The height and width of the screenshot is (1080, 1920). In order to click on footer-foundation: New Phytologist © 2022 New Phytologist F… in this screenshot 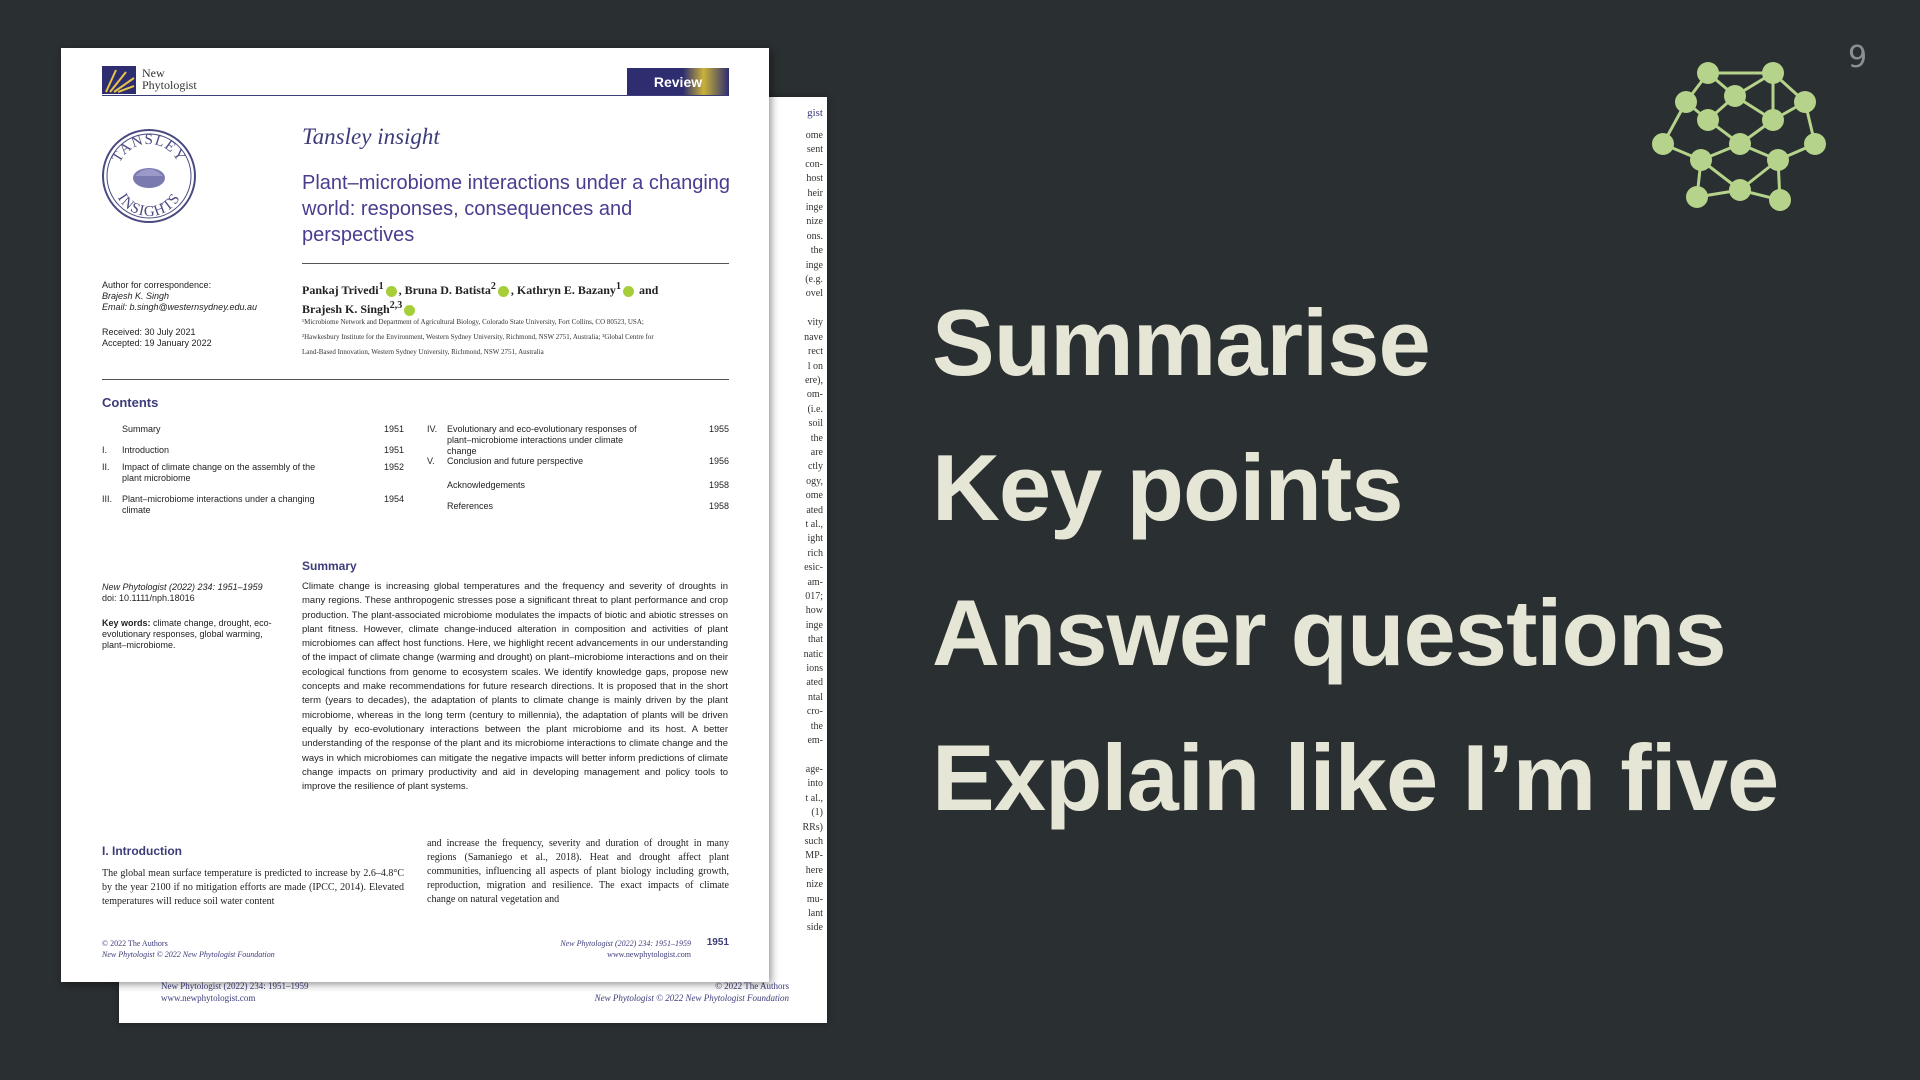, I will do `click(188, 954)`.